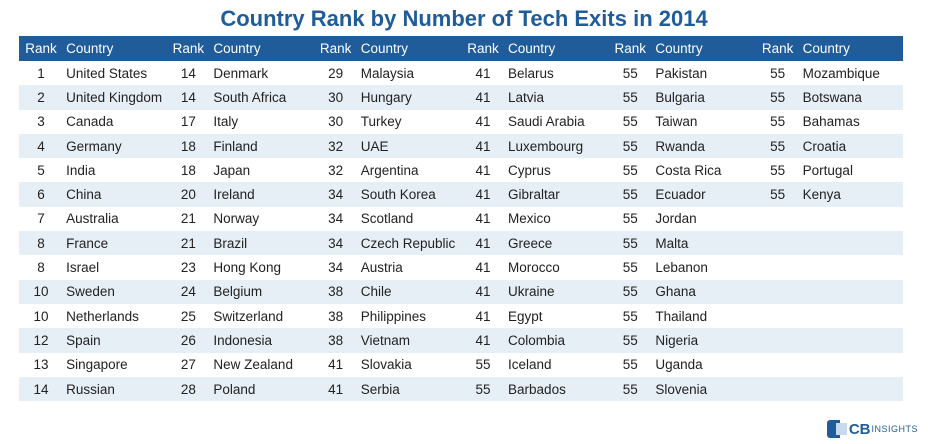 The height and width of the screenshot is (444, 928). Describe the element at coordinates (262, 340) in the screenshot. I see `country-cell: Indonesia` at that location.